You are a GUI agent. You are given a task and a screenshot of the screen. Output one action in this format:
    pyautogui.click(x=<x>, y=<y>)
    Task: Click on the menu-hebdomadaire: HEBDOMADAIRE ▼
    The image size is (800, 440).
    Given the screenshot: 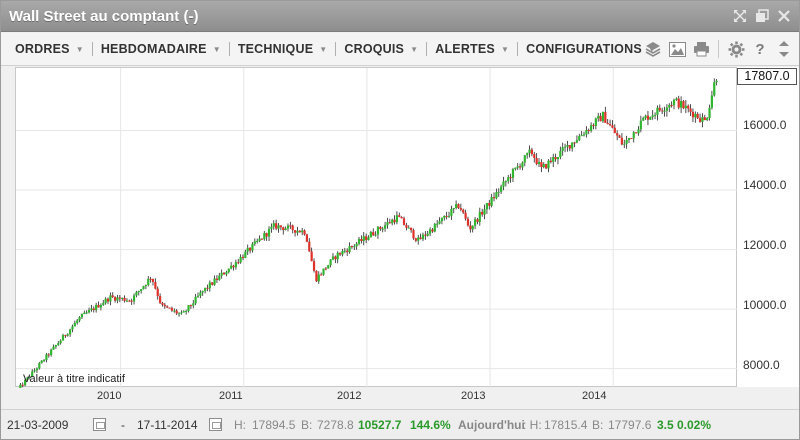 What is the action you would take?
    pyautogui.click(x=161, y=49)
    